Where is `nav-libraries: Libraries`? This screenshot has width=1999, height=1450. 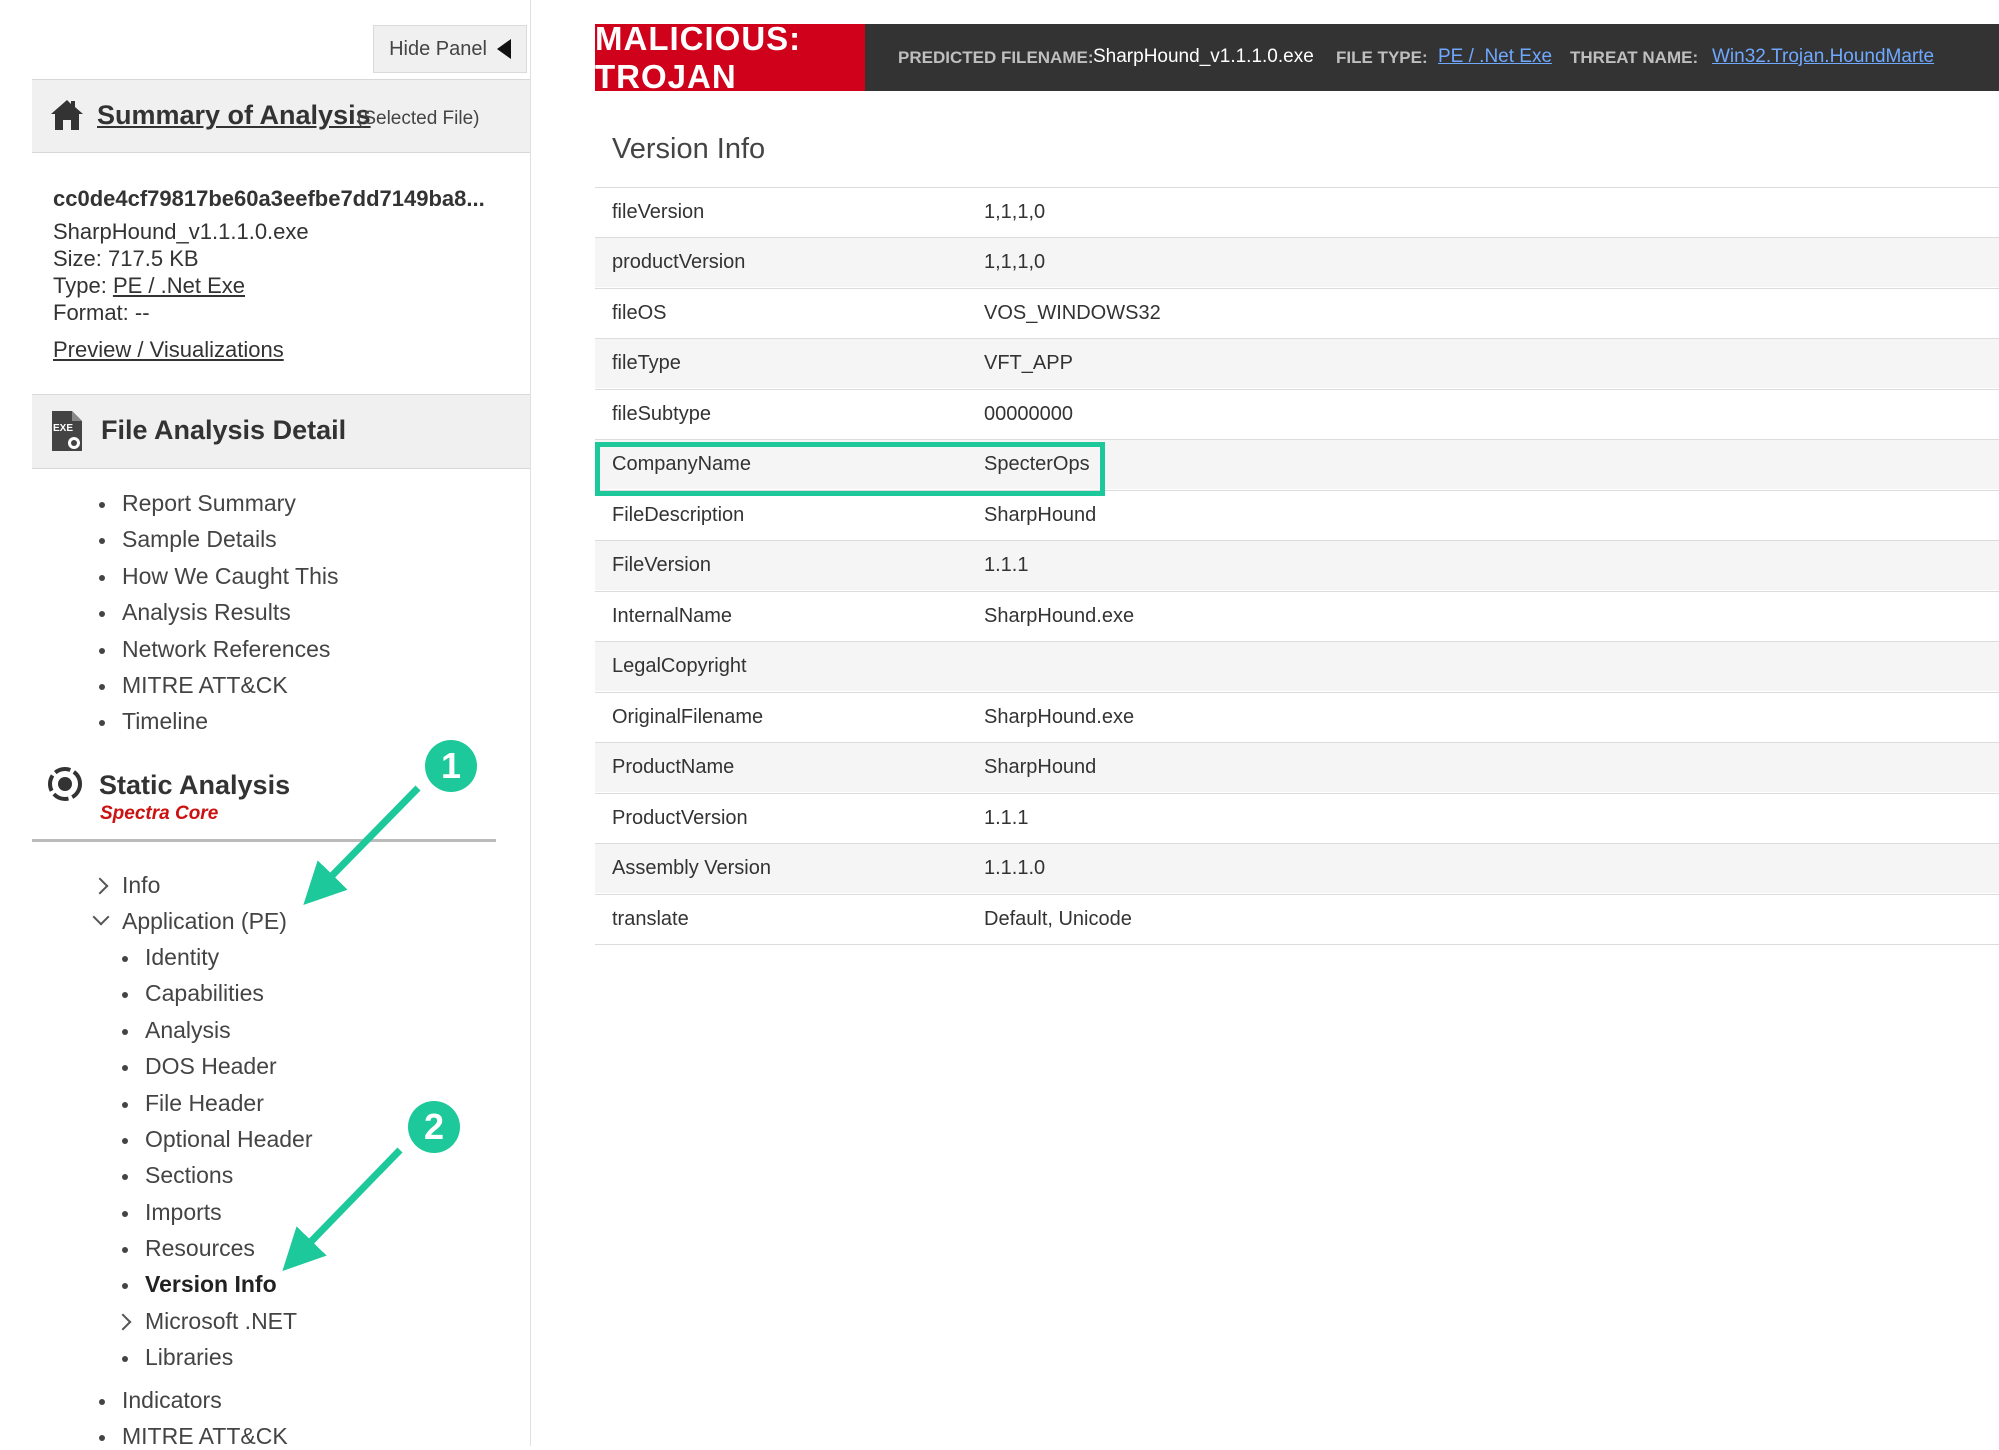
nav-libraries: Libraries is located at coordinates (177, 1357).